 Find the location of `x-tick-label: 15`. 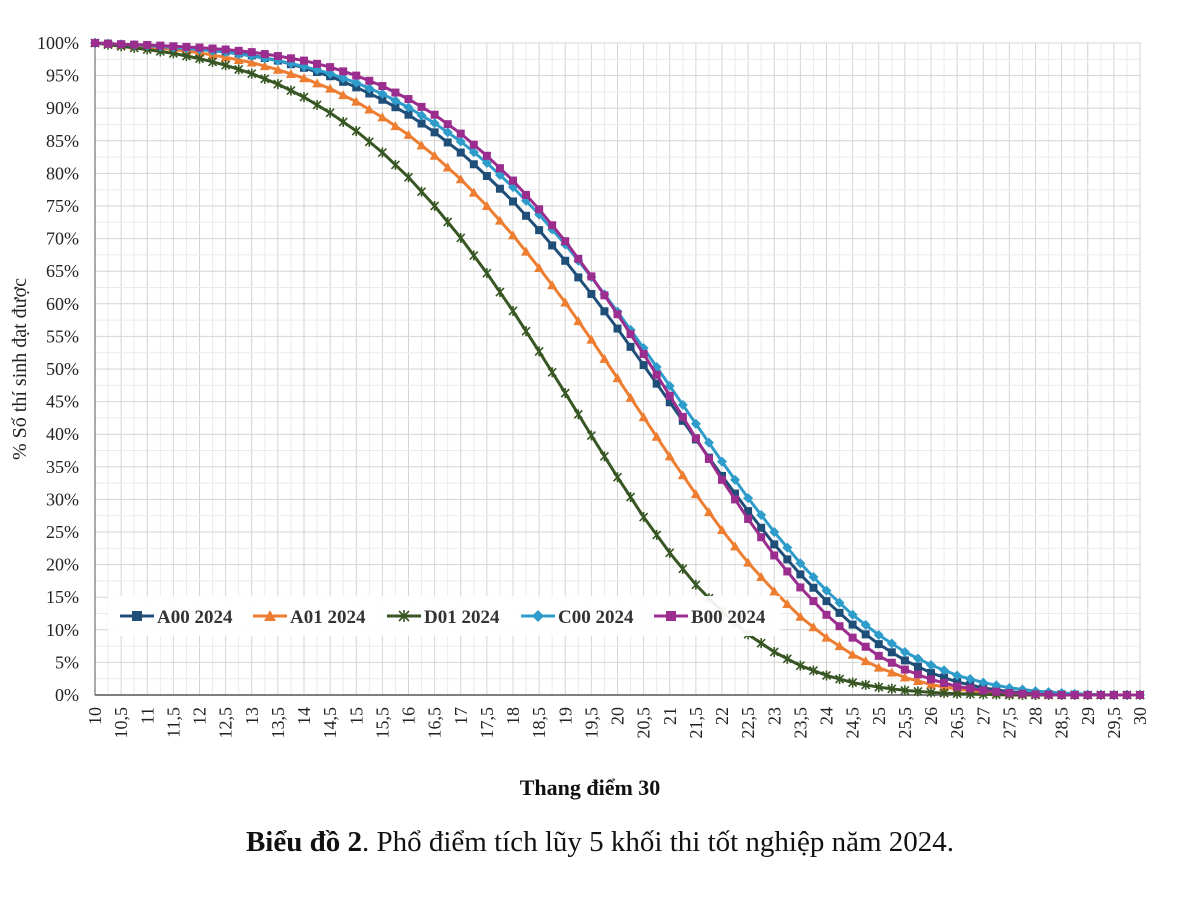

x-tick-label: 15 is located at coordinates (356, 716).